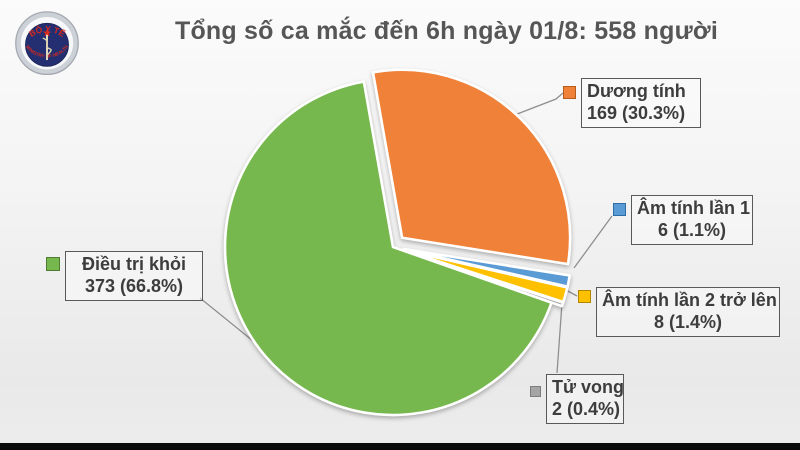  I want to click on callout-duong-tinh: Dương tính 169 (30.3%), so click(641, 103).